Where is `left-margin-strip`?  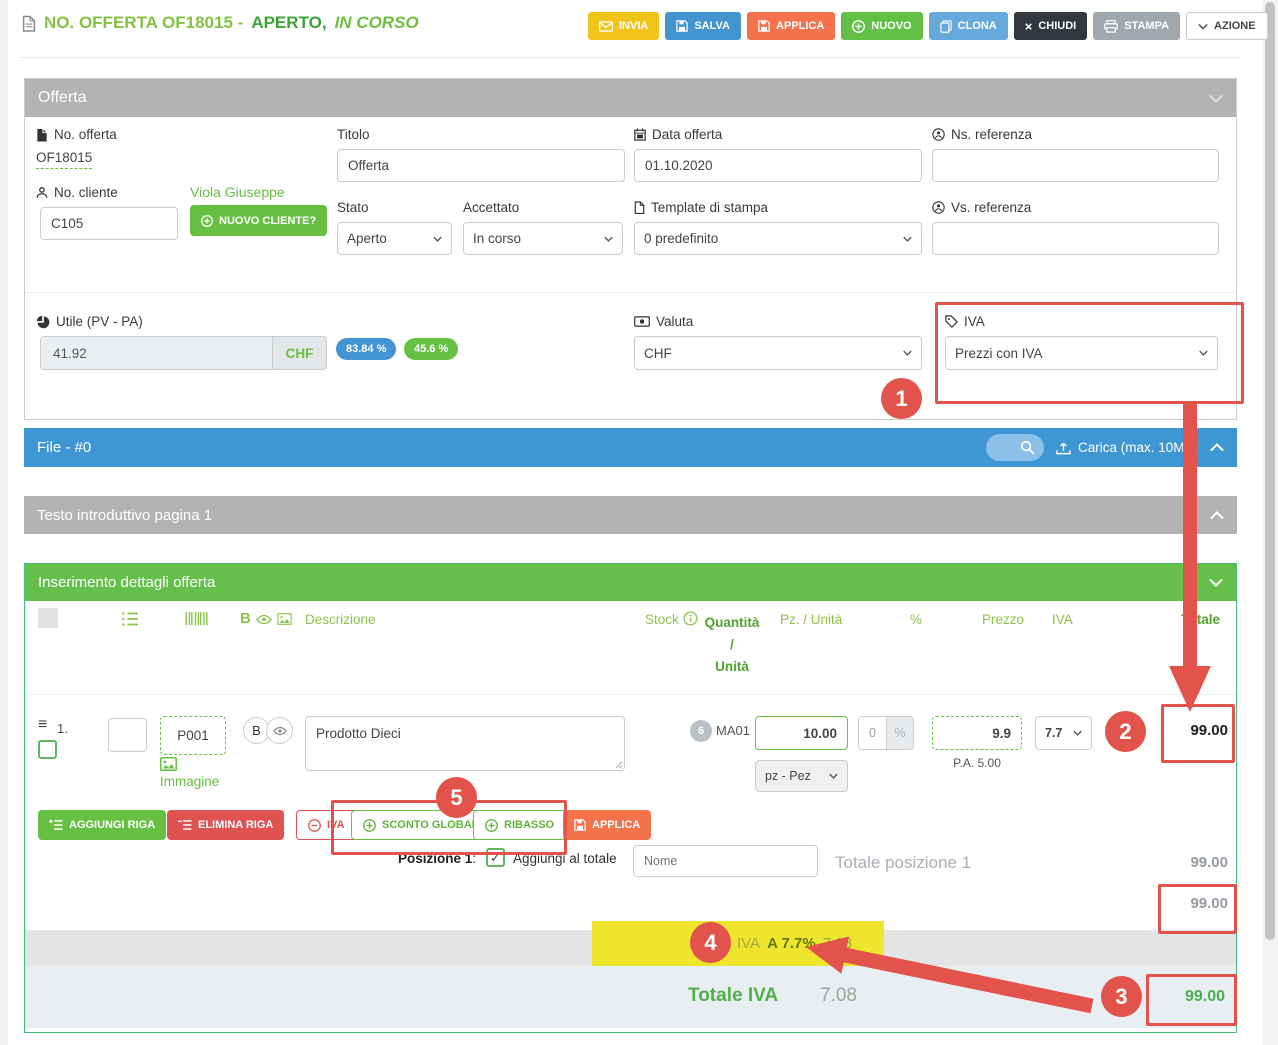 left-margin-strip is located at coordinates (4, 522).